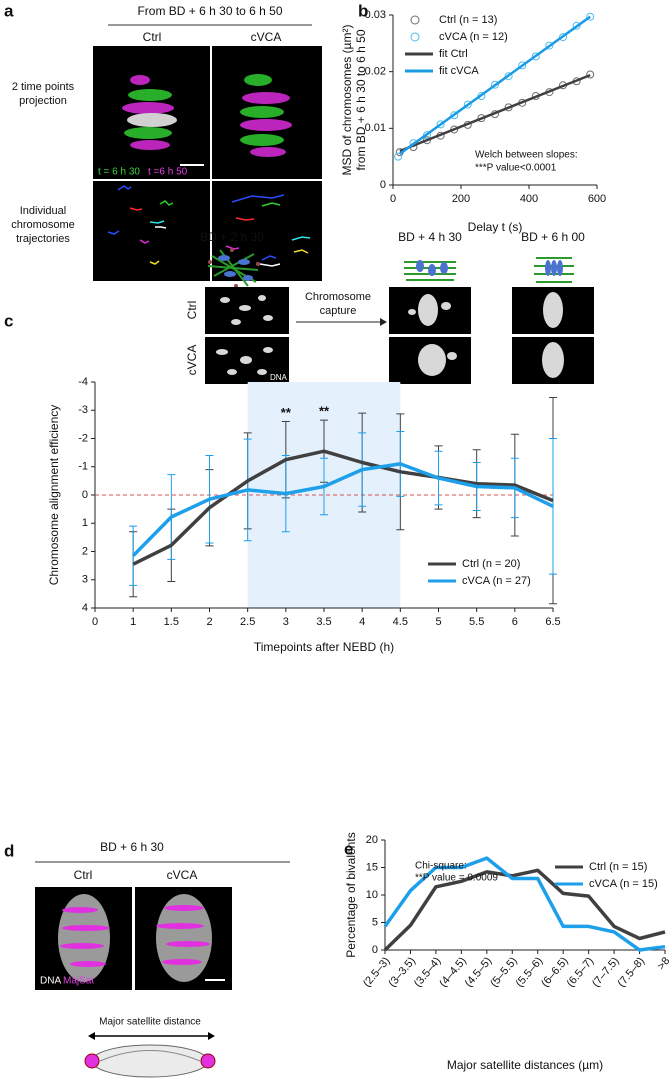 This screenshot has height=1083, width=672. I want to click on x-tick-label: 1.5, so click(171, 622).